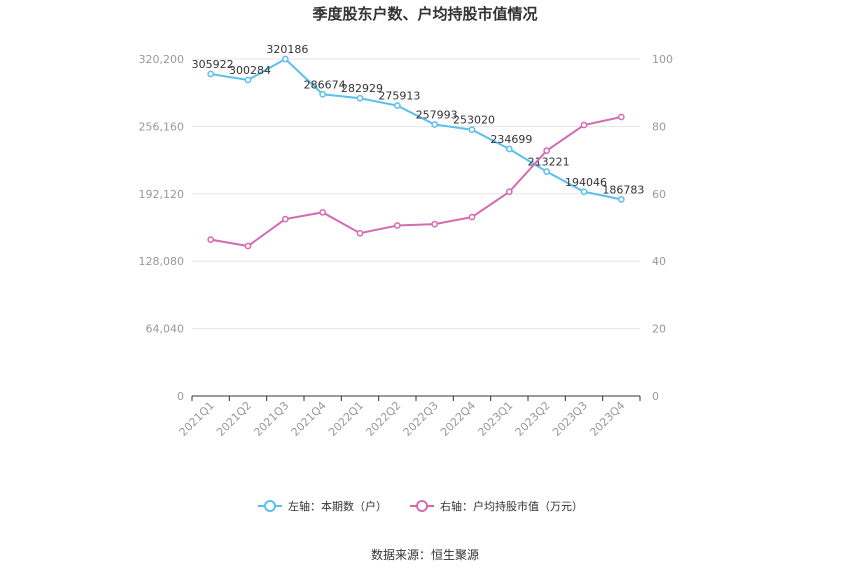 This screenshot has height=575, width=850. What do you see at coordinates (495, 419) in the screenshot?
I see `x-axis-tick-label: 2023Q1` at bounding box center [495, 419].